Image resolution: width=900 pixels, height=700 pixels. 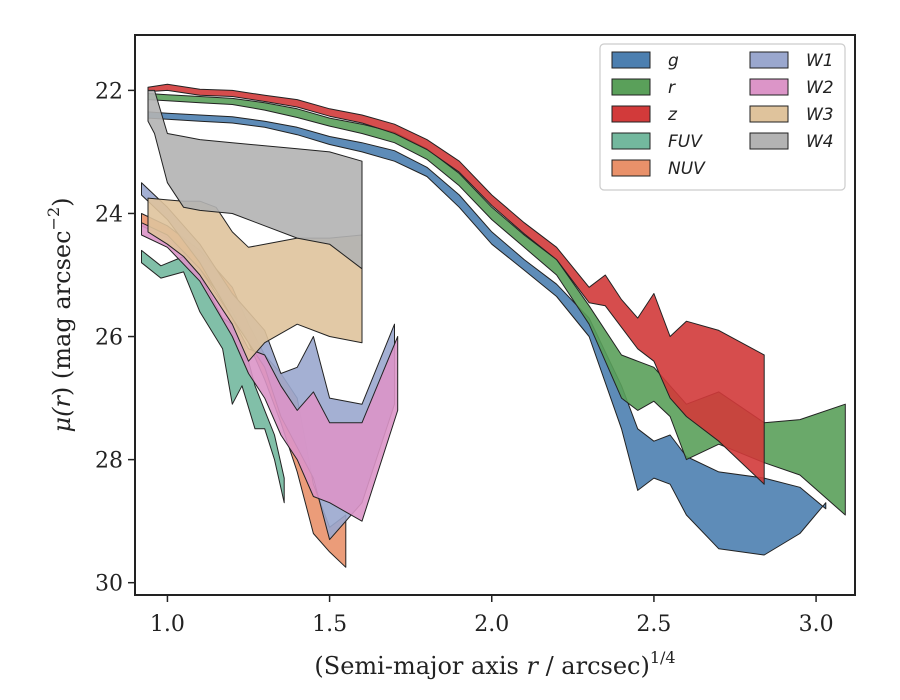 I want to click on legend-label-r: r, so click(x=672, y=88).